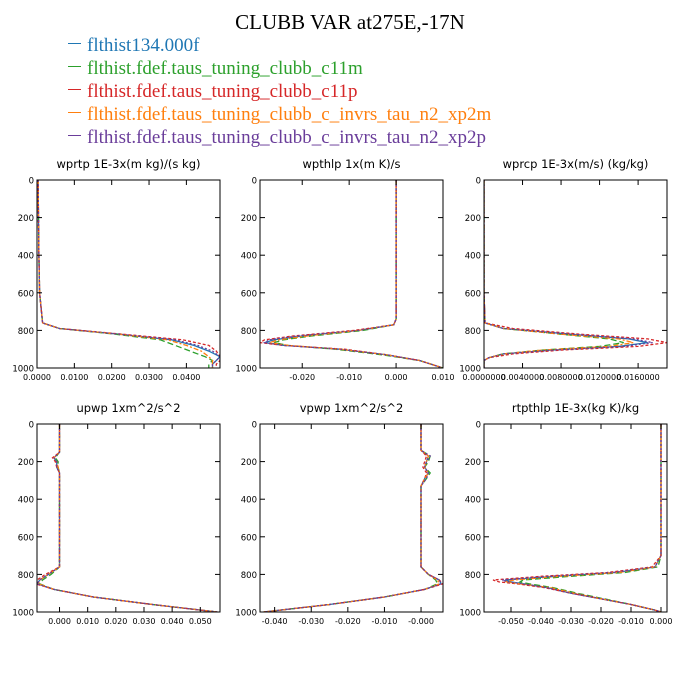 The height and width of the screenshot is (700, 700). Describe the element at coordinates (351, 164) in the screenshot. I see `panel-title: wpthlp 1x(m K)/s` at that location.